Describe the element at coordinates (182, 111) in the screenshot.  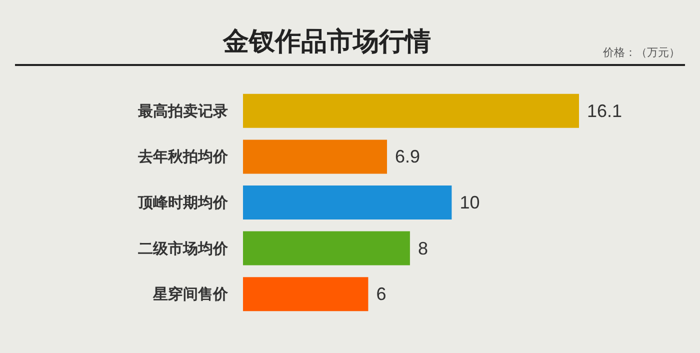
I see `y-tick-label: 最高拍卖记录` at that location.